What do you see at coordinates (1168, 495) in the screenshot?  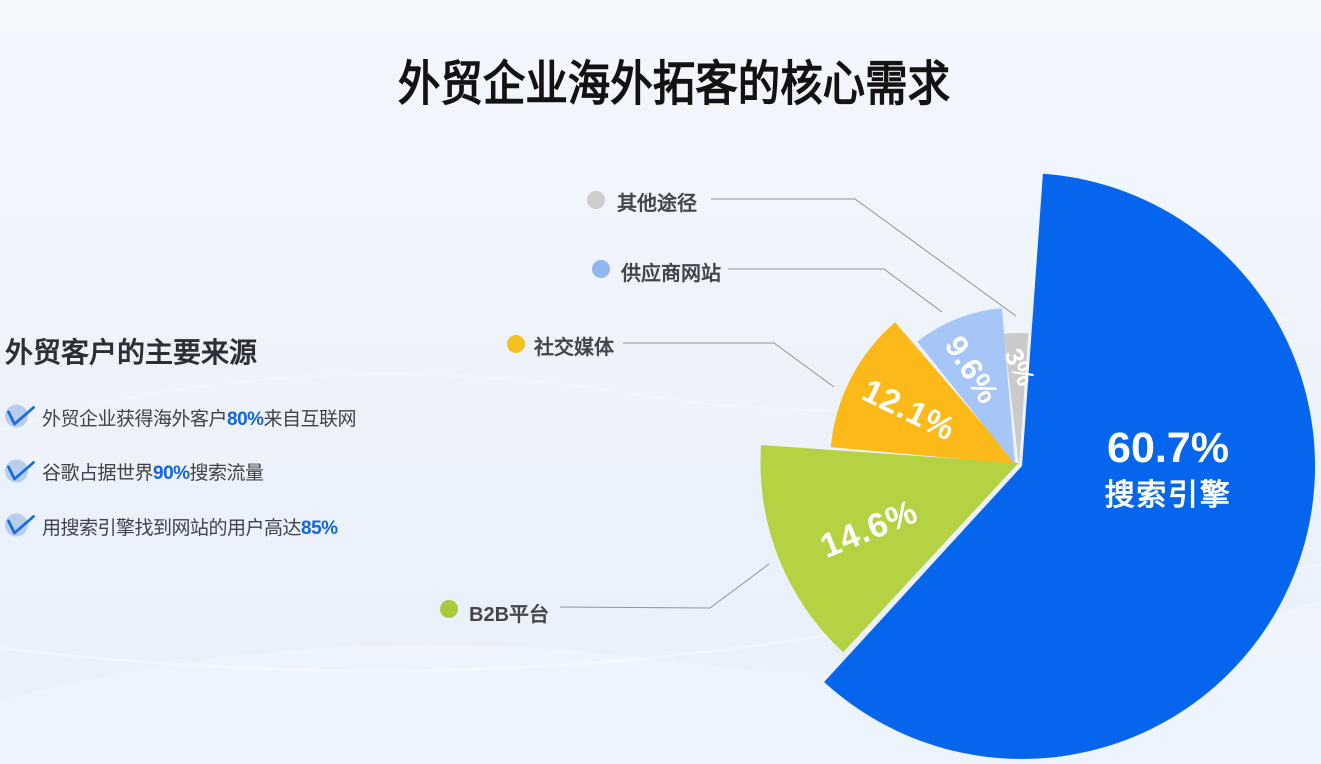 I see `svg-text: 搜索引擎` at bounding box center [1168, 495].